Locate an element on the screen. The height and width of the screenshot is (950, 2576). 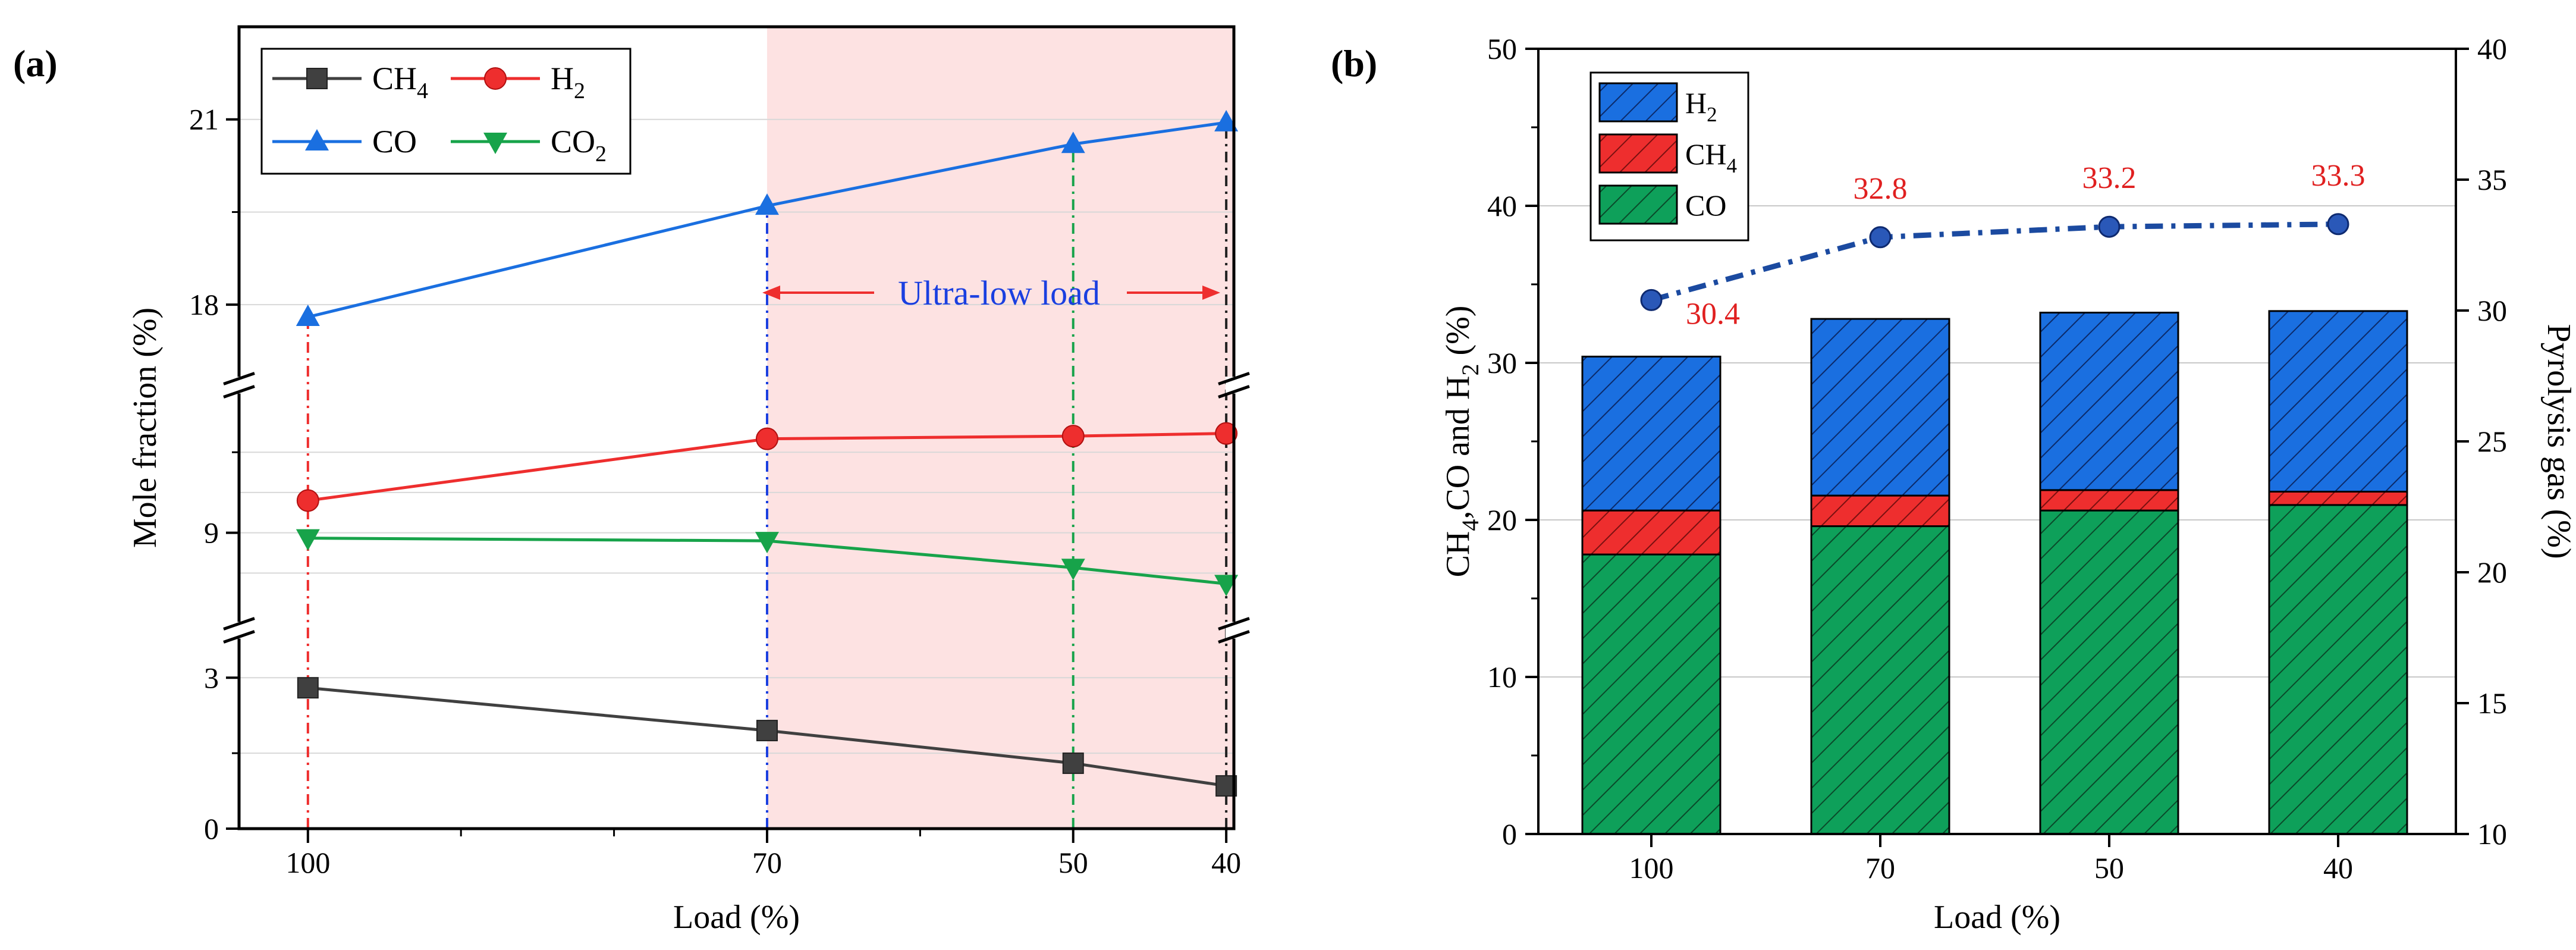
series-line-co is located at coordinates (767, 220).